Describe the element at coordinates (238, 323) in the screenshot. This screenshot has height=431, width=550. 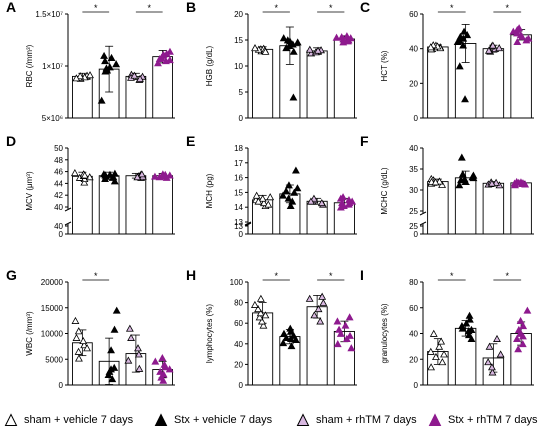
I see `y-tick-label: 60` at that location.